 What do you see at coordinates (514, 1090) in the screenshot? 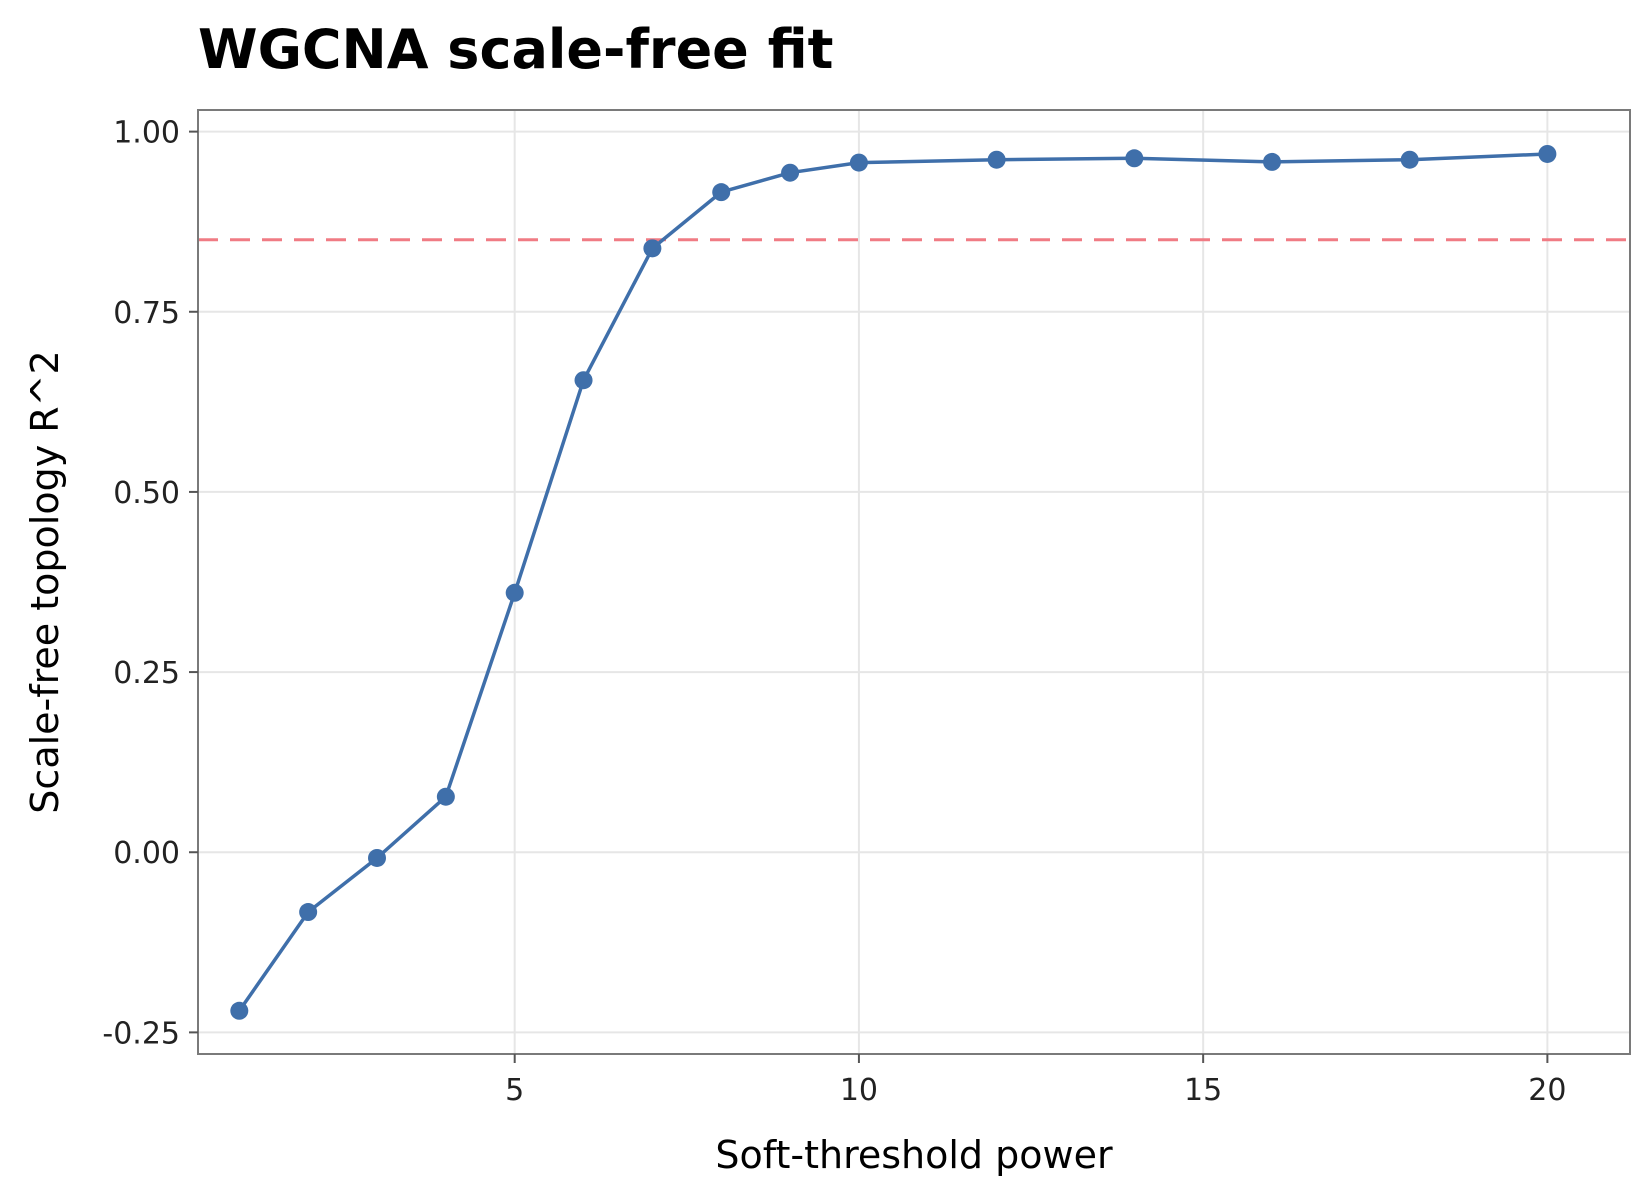
I see `x-tick-label: 5` at bounding box center [514, 1090].